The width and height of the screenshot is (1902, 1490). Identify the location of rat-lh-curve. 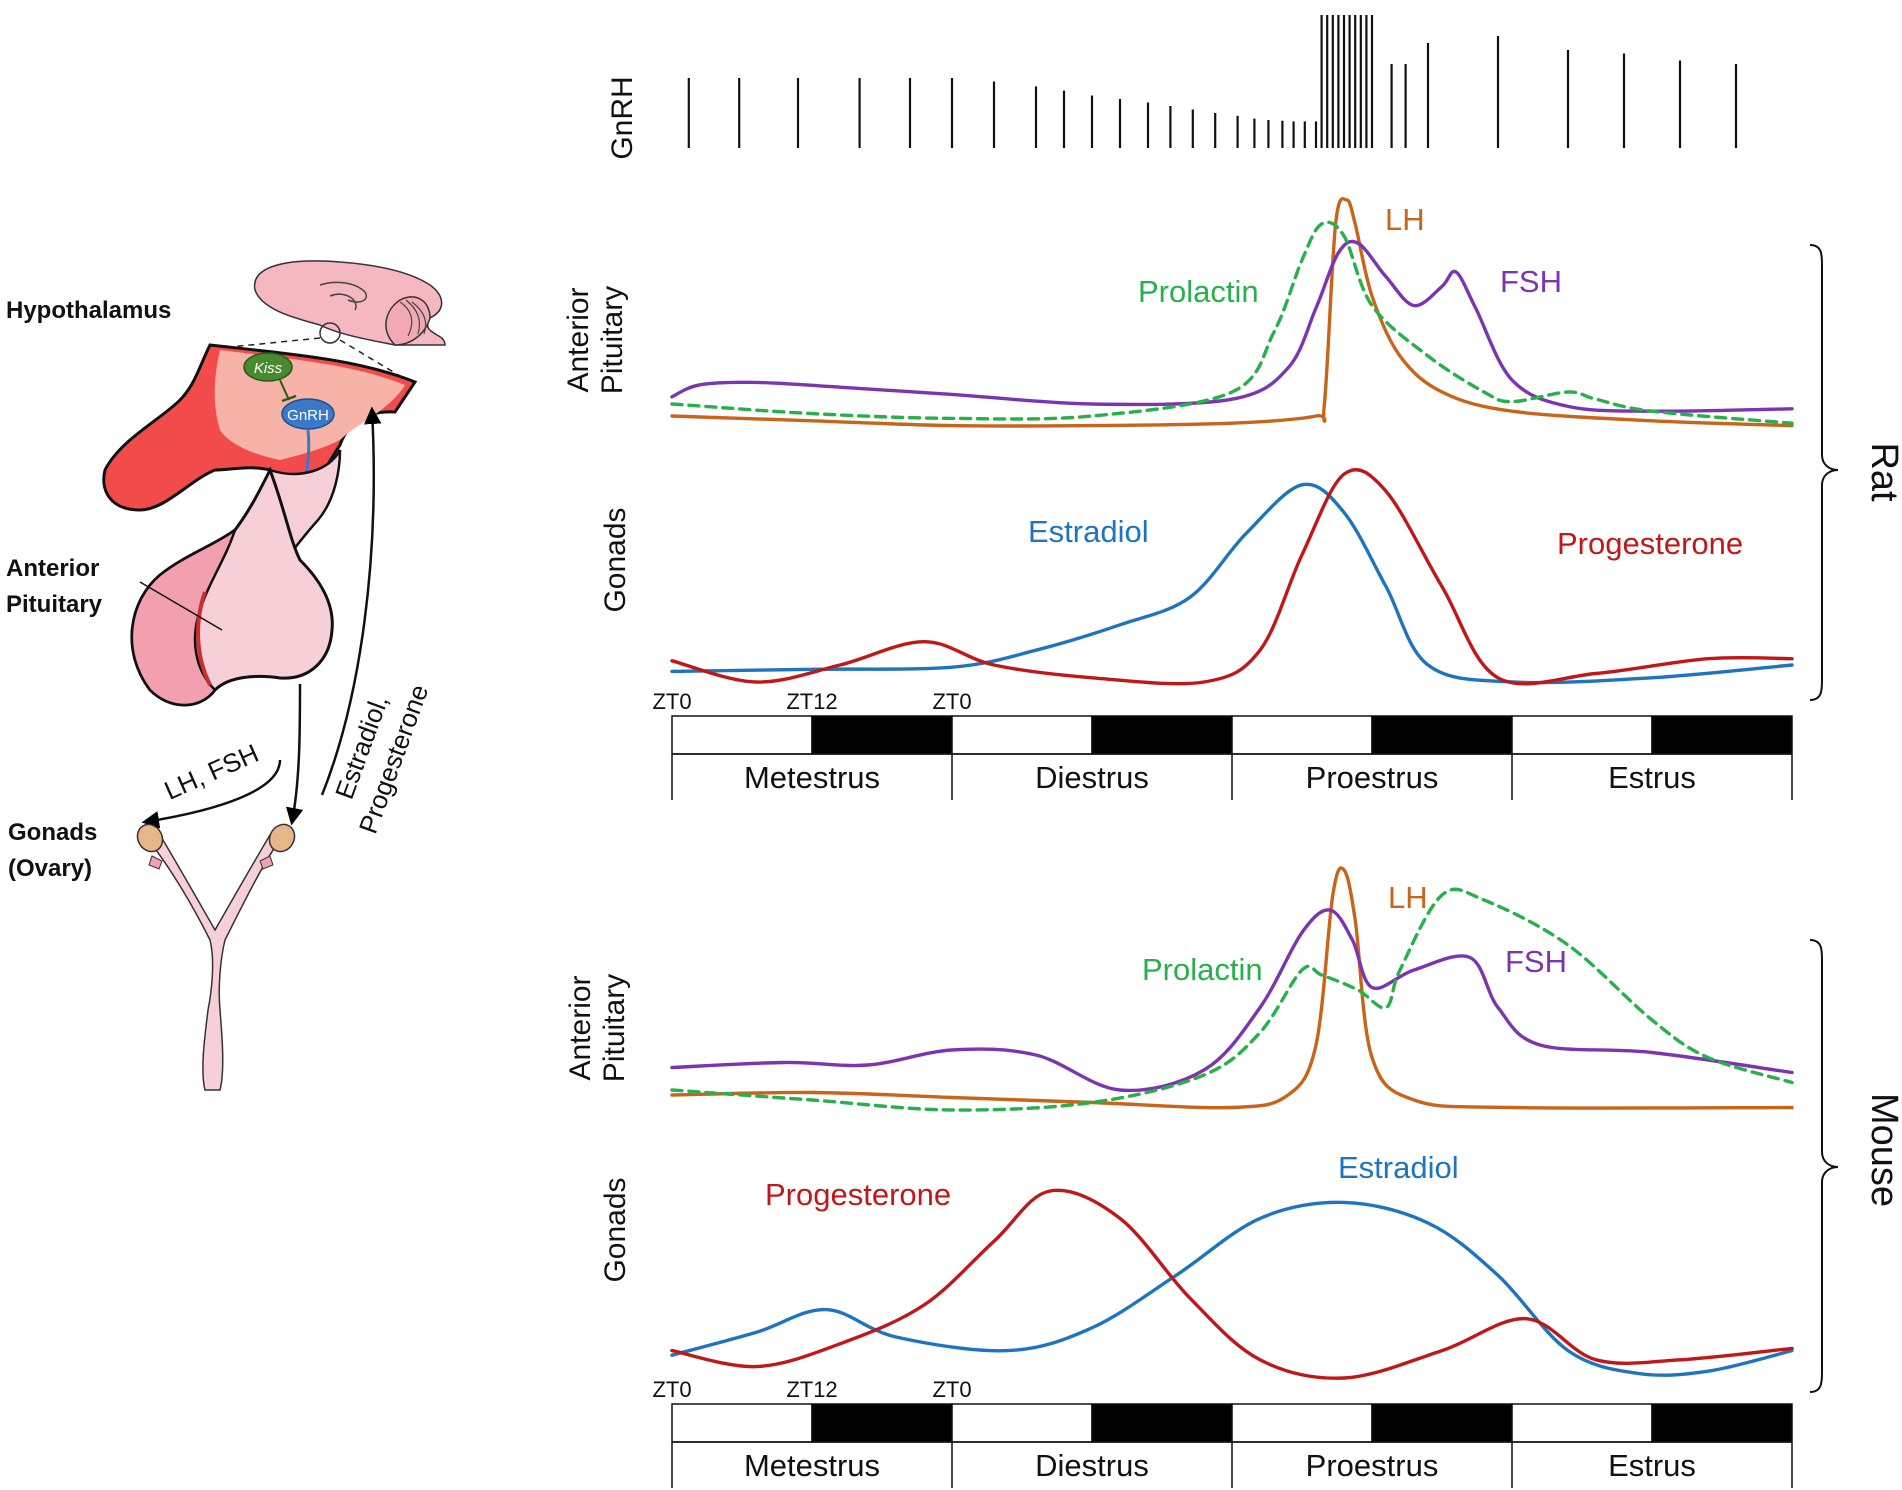
(1232, 312).